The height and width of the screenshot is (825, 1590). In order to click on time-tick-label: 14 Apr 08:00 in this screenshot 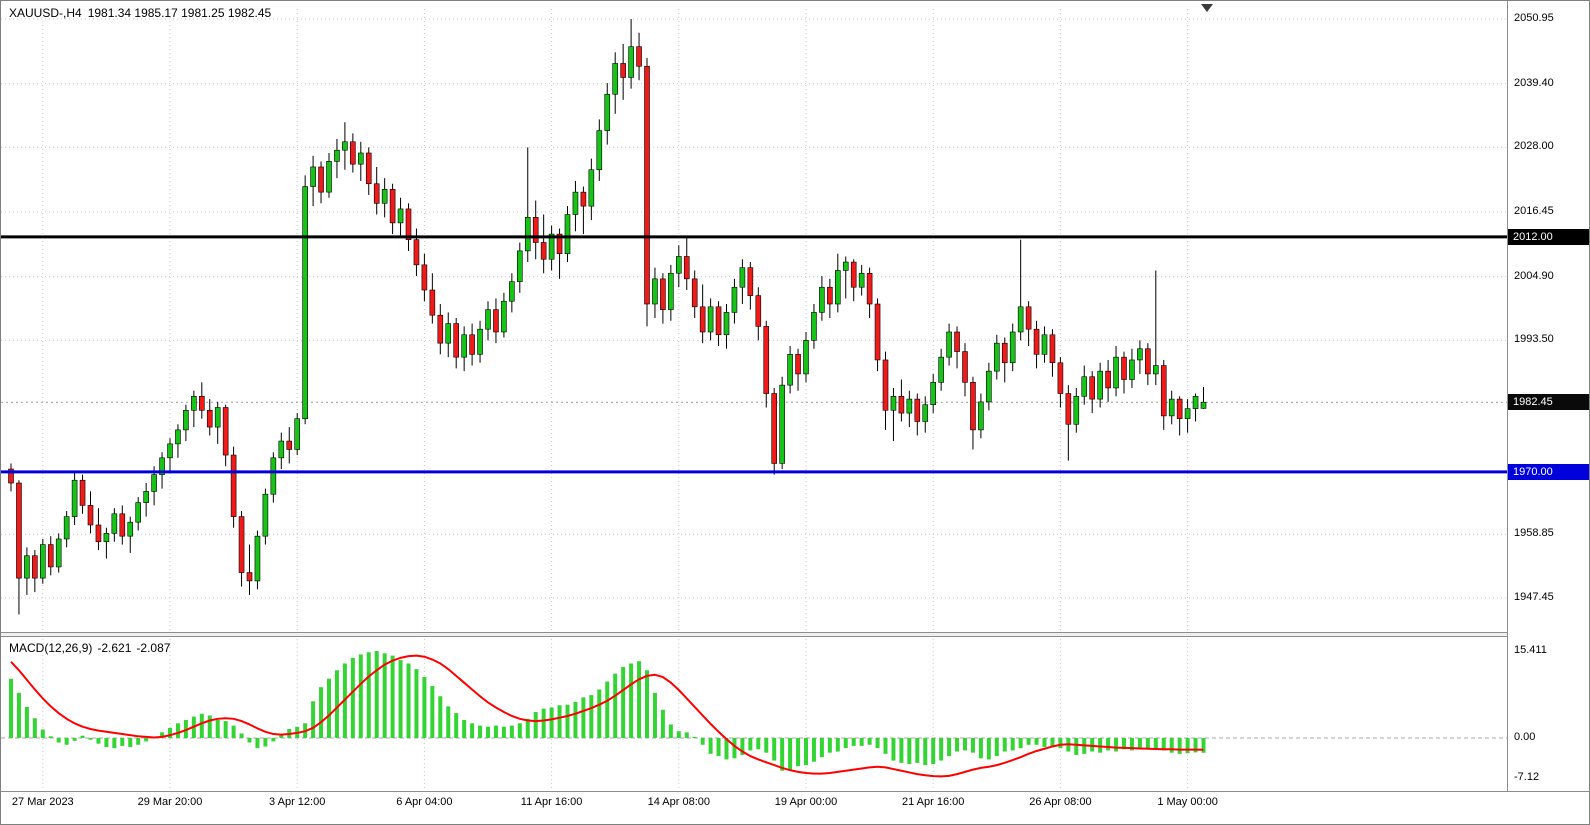, I will do `click(678, 802)`.